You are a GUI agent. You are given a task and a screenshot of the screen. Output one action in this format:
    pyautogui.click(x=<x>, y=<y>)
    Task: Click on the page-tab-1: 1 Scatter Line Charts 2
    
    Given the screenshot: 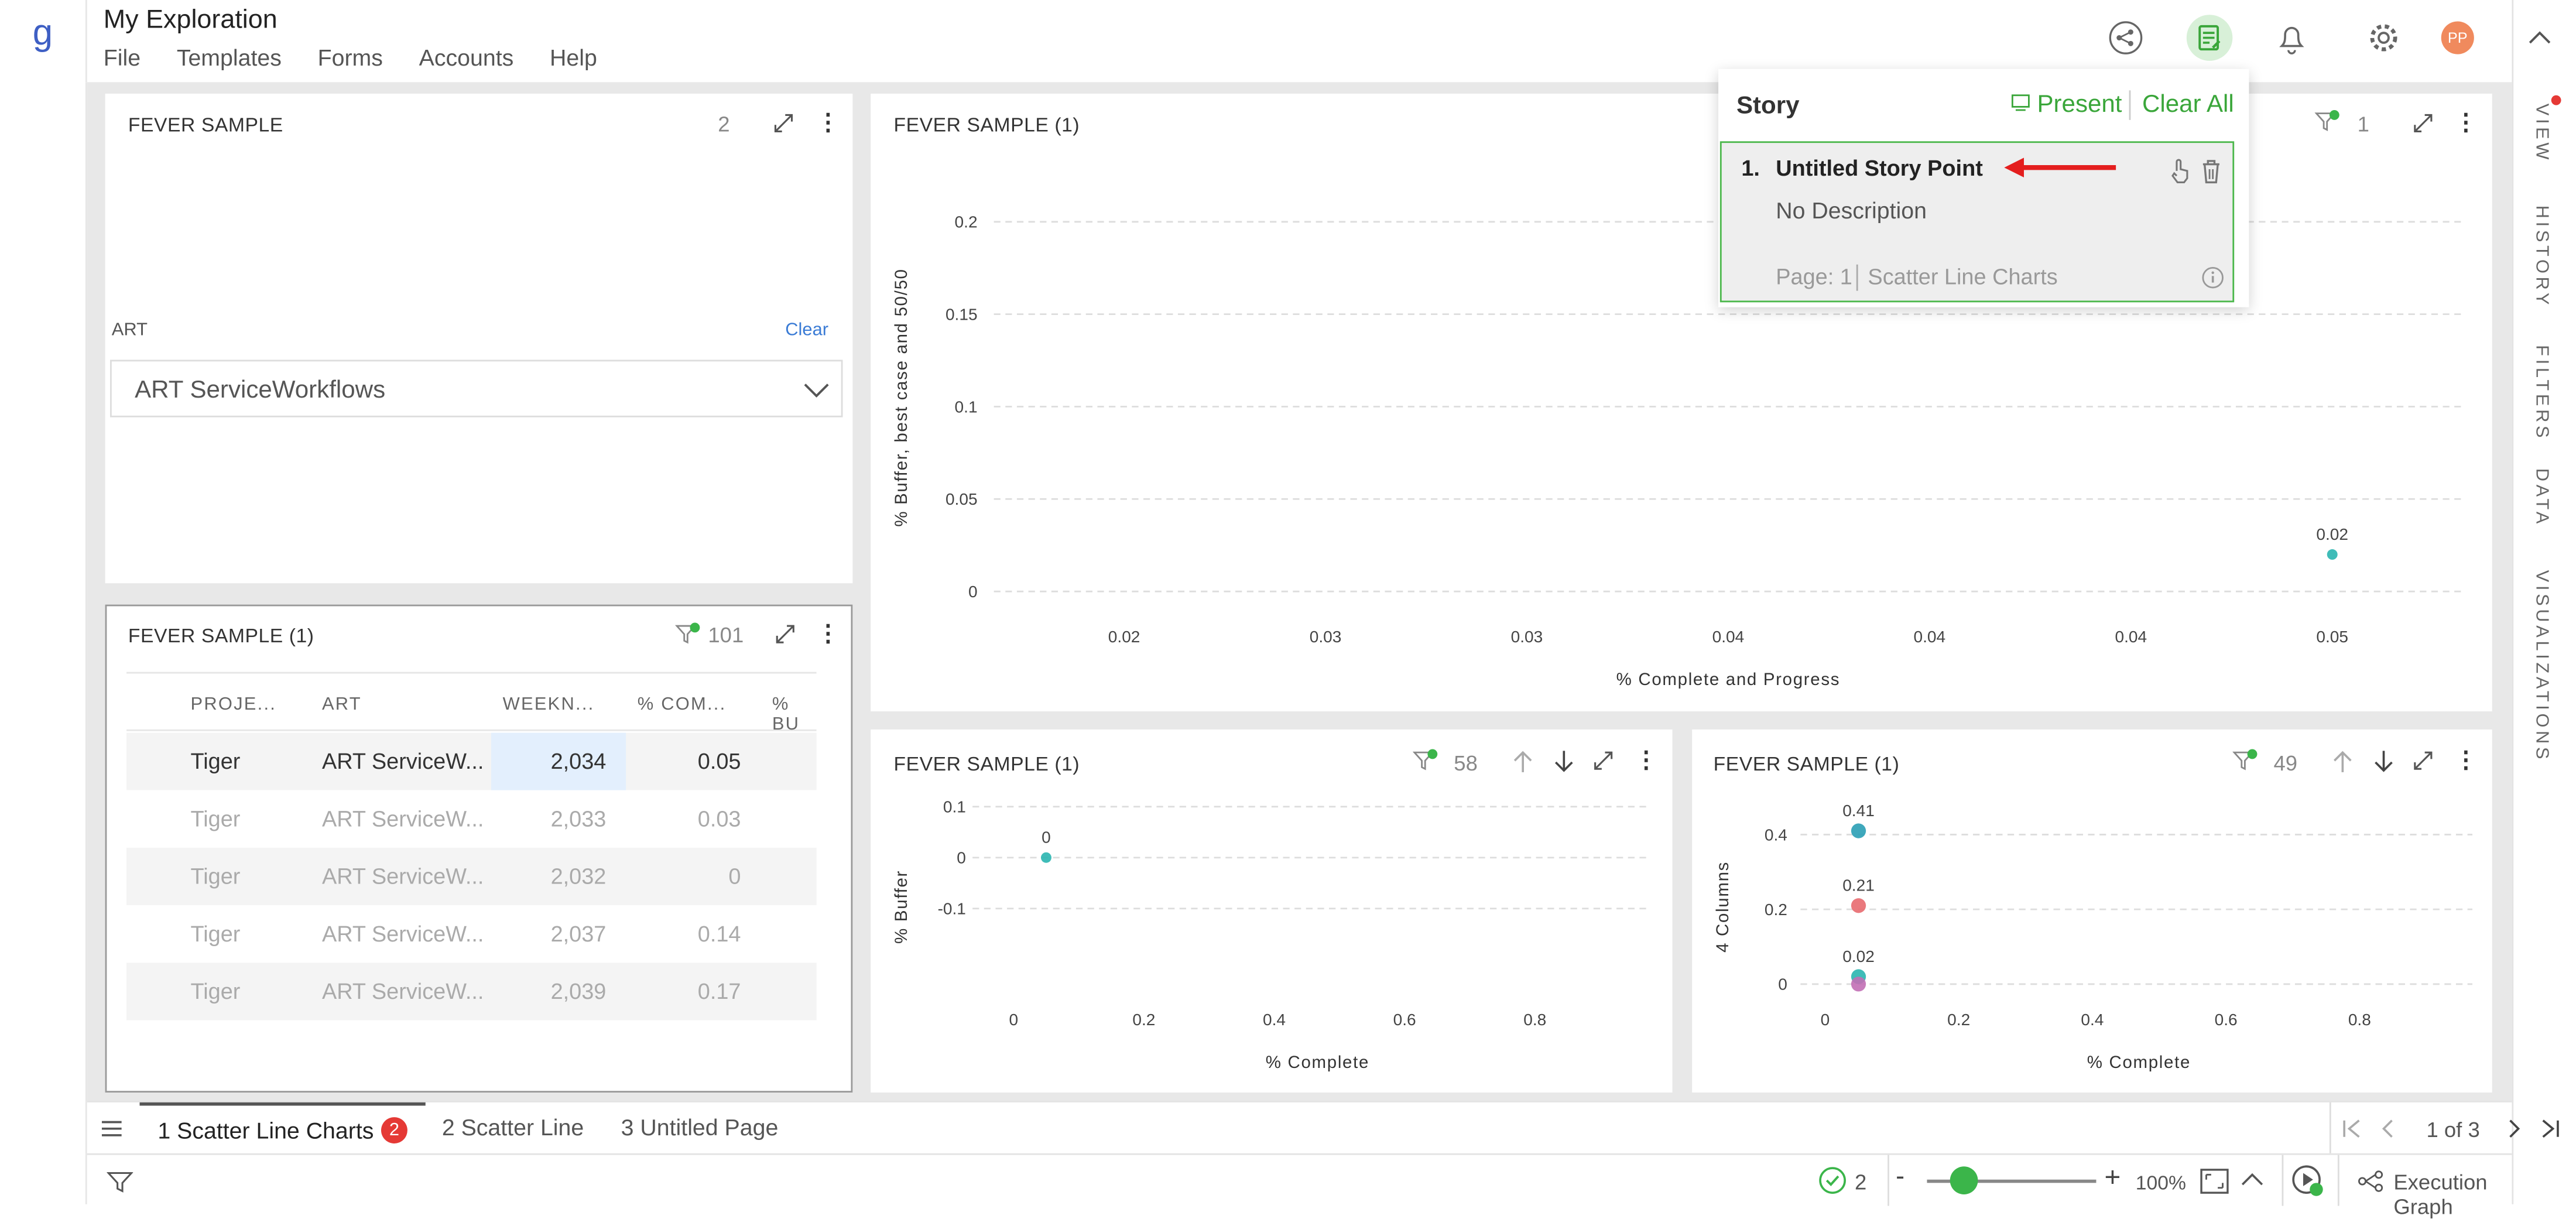 What is the action you would take?
    pyautogui.click(x=282, y=1127)
    